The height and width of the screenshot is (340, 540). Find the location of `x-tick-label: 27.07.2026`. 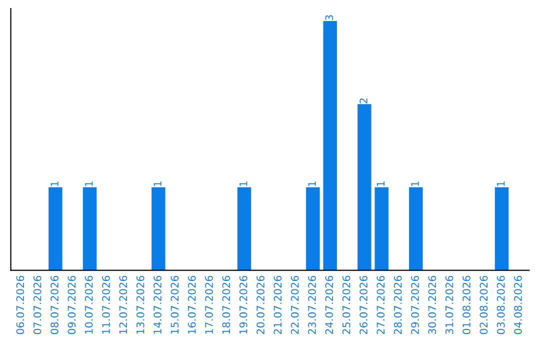

x-tick-label: 27.07.2026 is located at coordinates (380, 305).